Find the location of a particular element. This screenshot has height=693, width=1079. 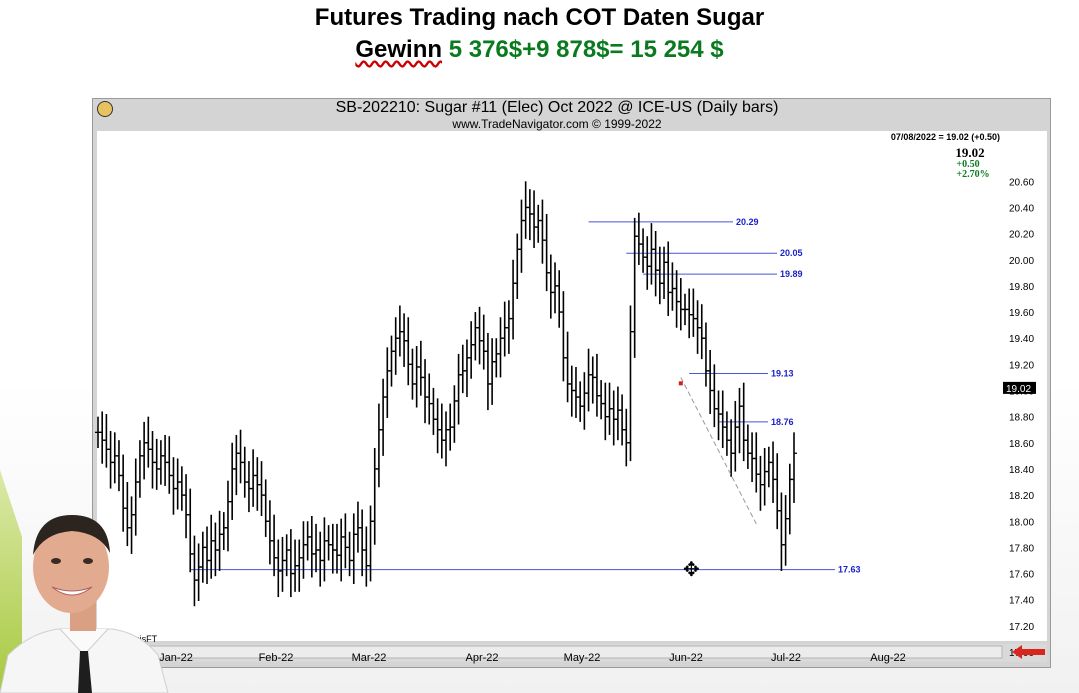

quote-price: 19.02 is located at coordinates (969, 152).